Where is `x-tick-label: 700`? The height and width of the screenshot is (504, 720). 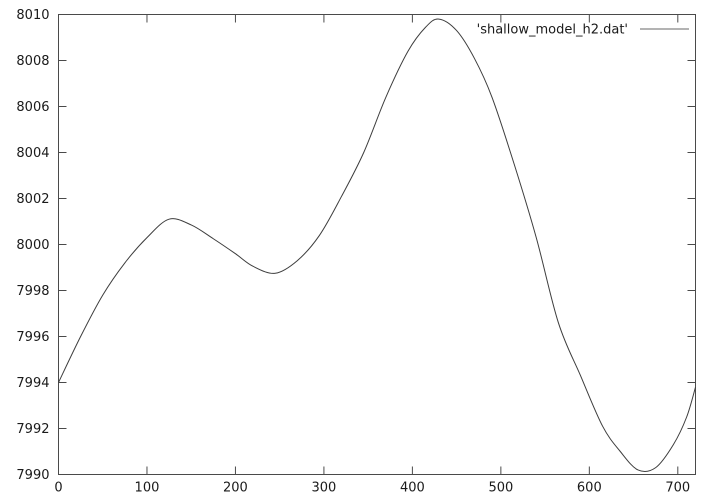 x-tick-label: 700 is located at coordinates (677, 488).